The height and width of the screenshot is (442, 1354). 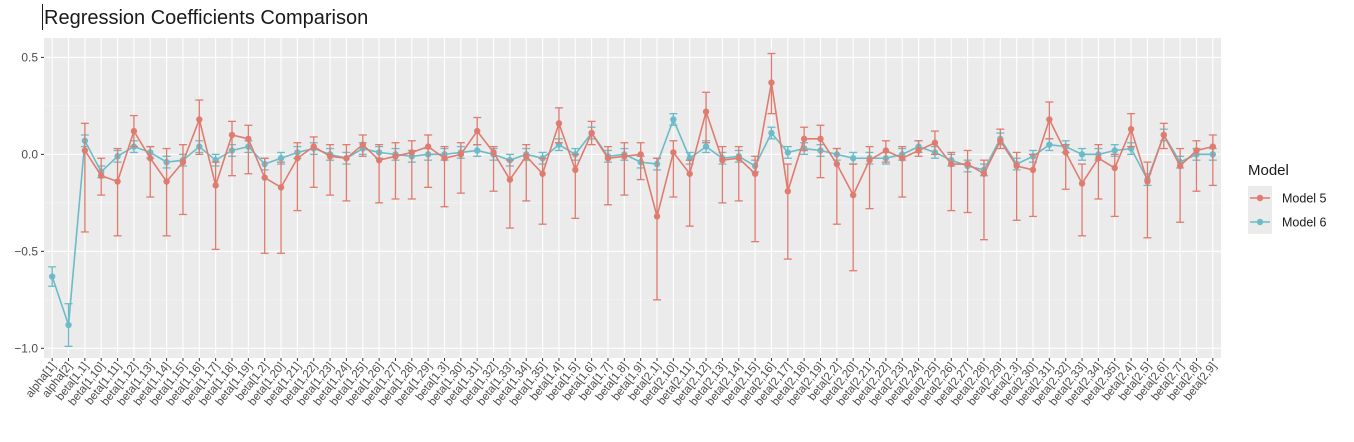 What do you see at coordinates (206, 18) in the screenshot?
I see `chart-title: Regression Coefficients Comparison` at bounding box center [206, 18].